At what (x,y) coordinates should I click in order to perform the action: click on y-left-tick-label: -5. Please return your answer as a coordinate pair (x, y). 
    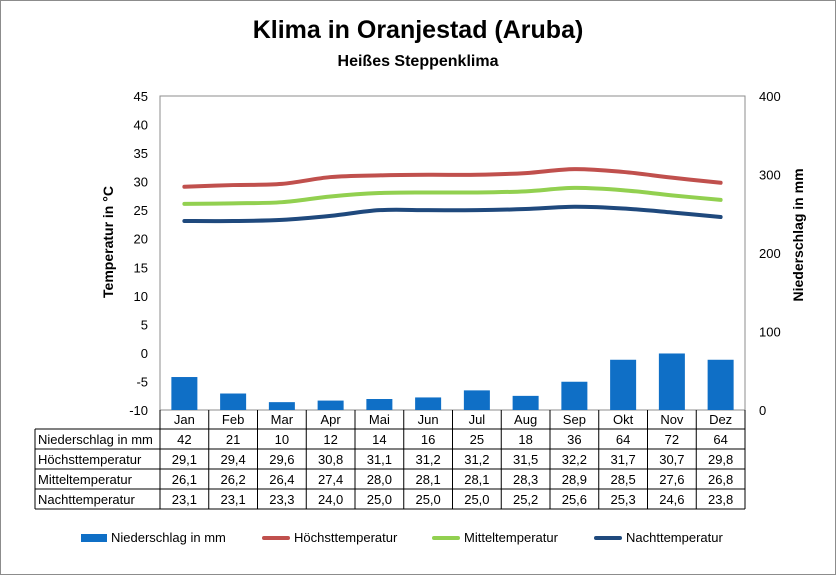
    Looking at the image, I should click on (142, 381).